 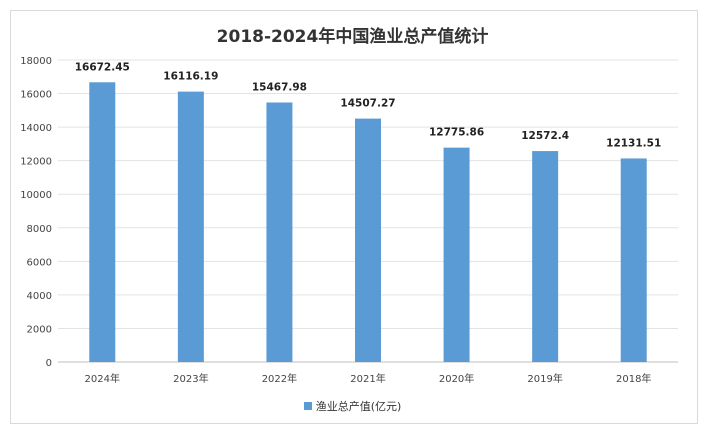 What do you see at coordinates (190, 378) in the screenshot?
I see `x-tick-label: 2023年` at bounding box center [190, 378].